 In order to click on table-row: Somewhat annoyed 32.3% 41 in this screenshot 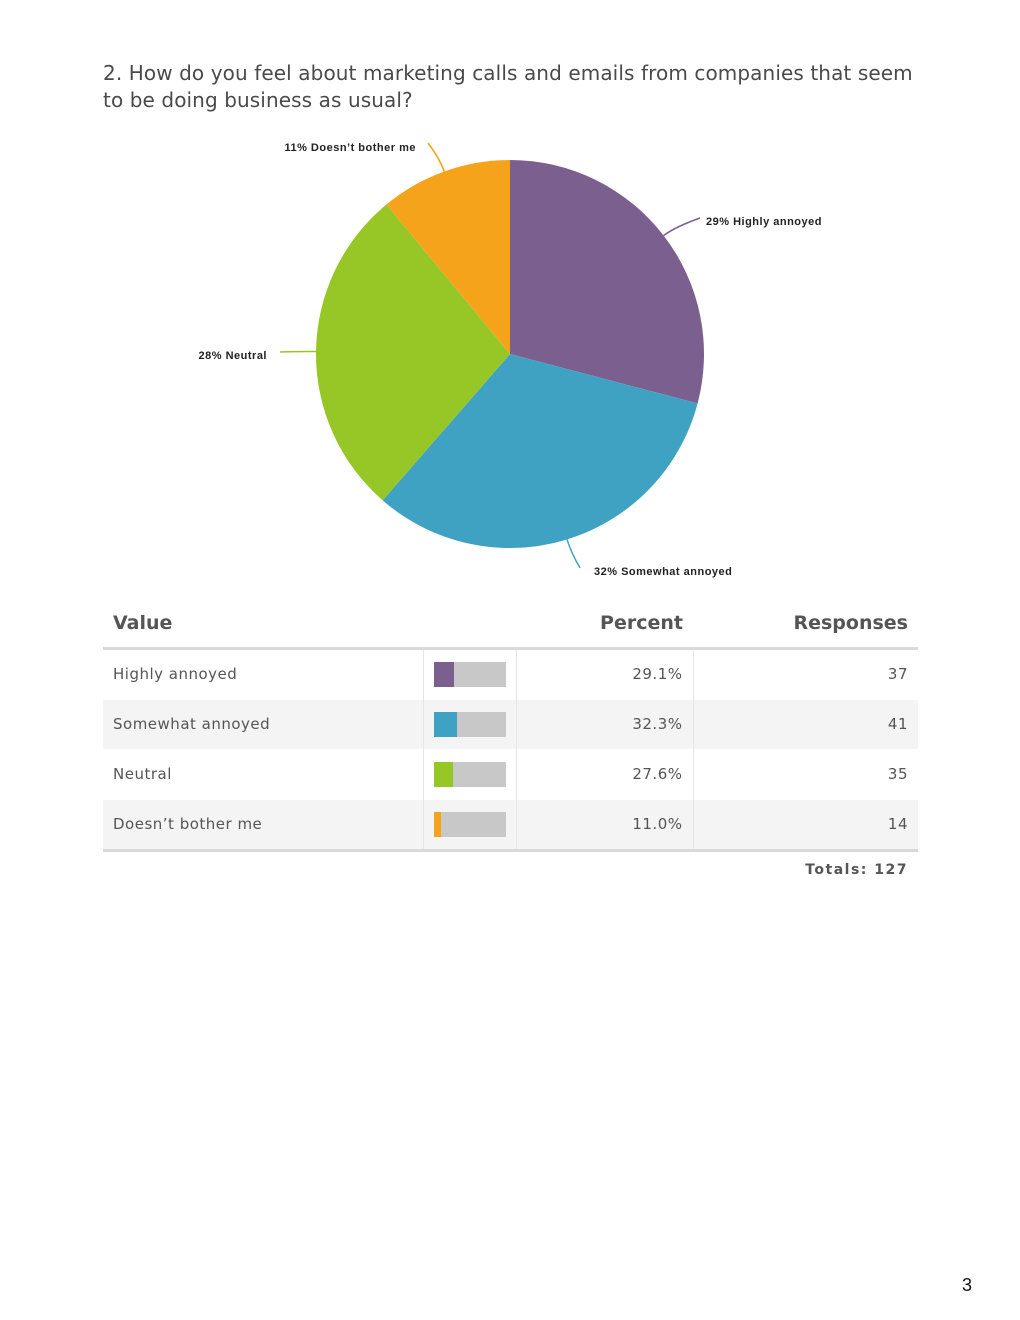, I will do `click(510, 724)`.